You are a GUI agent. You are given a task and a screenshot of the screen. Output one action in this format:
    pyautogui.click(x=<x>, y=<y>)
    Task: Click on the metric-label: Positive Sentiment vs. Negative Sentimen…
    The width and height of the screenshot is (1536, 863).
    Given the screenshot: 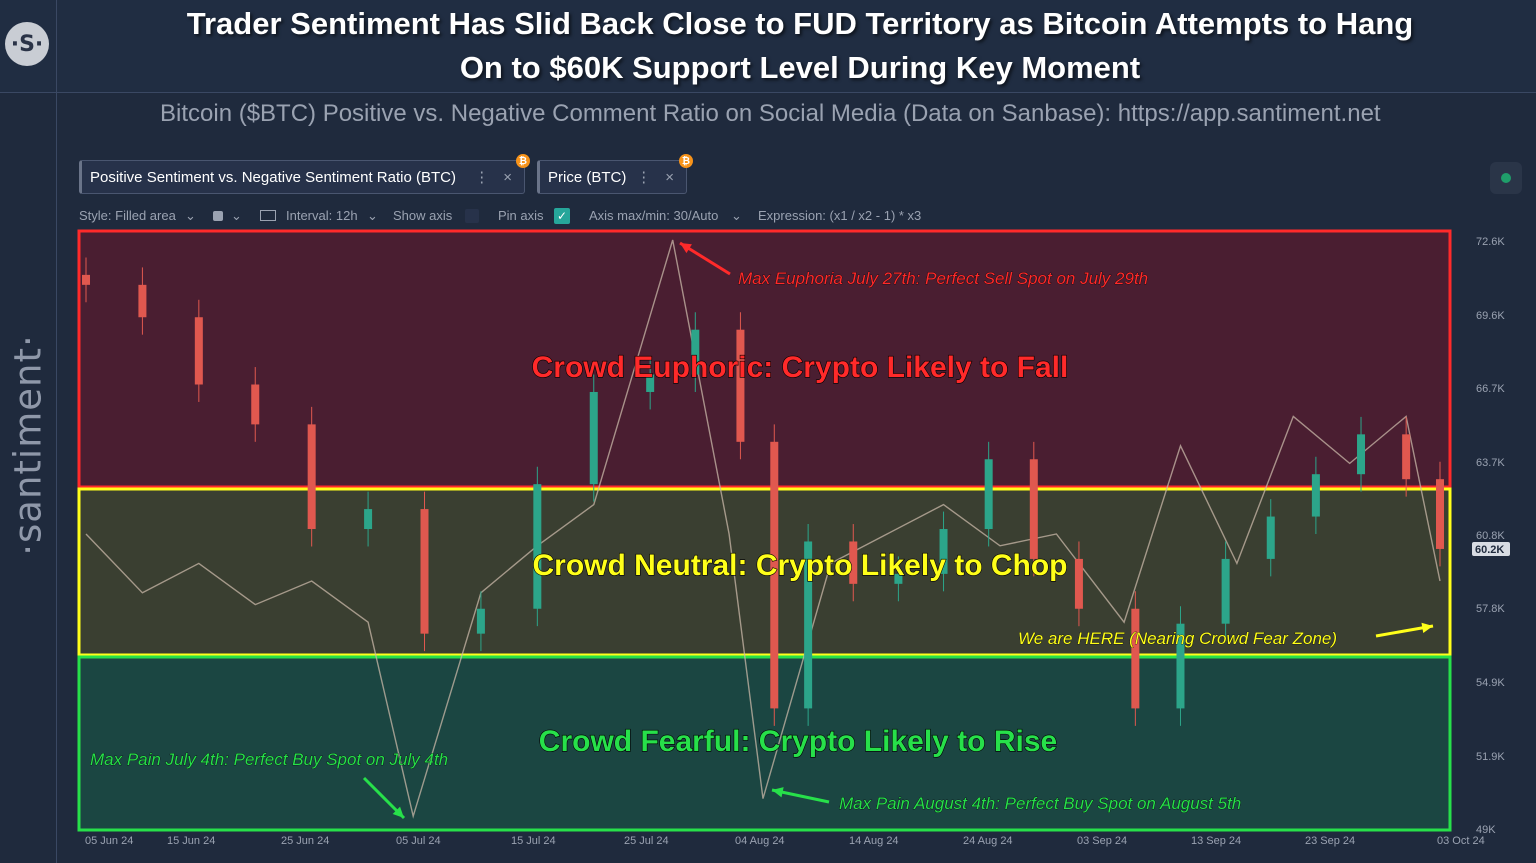 What is the action you would take?
    pyautogui.click(x=273, y=177)
    